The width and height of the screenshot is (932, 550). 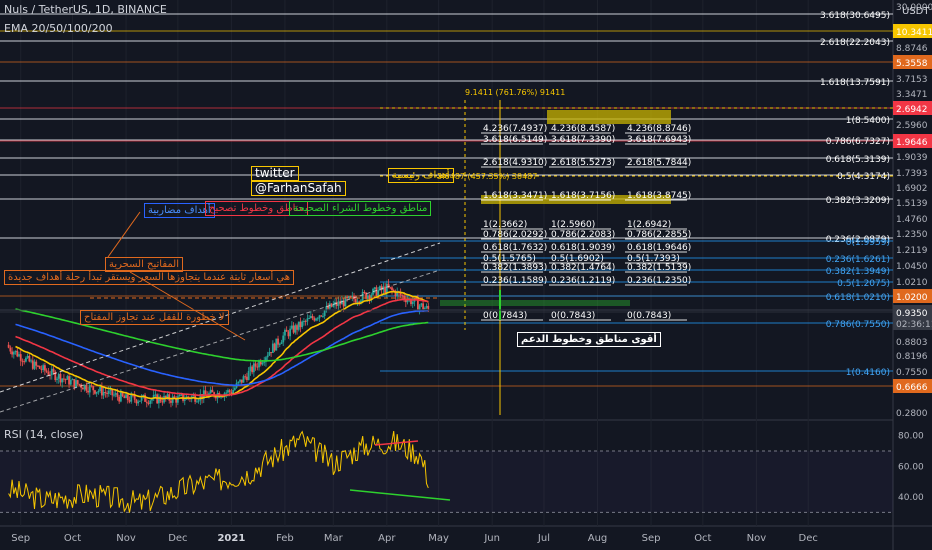 What do you see at coordinates (285, 538) in the screenshot?
I see `time-tick-label: Feb` at bounding box center [285, 538].